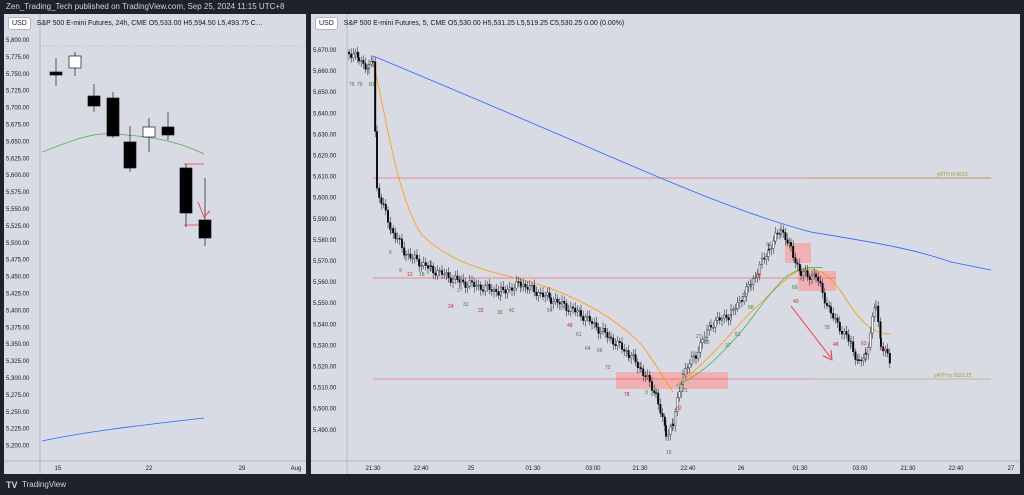 The height and width of the screenshot is (495, 1024). What do you see at coordinates (18, 75) in the screenshot?
I see `left-price-label: 5,750.00` at bounding box center [18, 75].